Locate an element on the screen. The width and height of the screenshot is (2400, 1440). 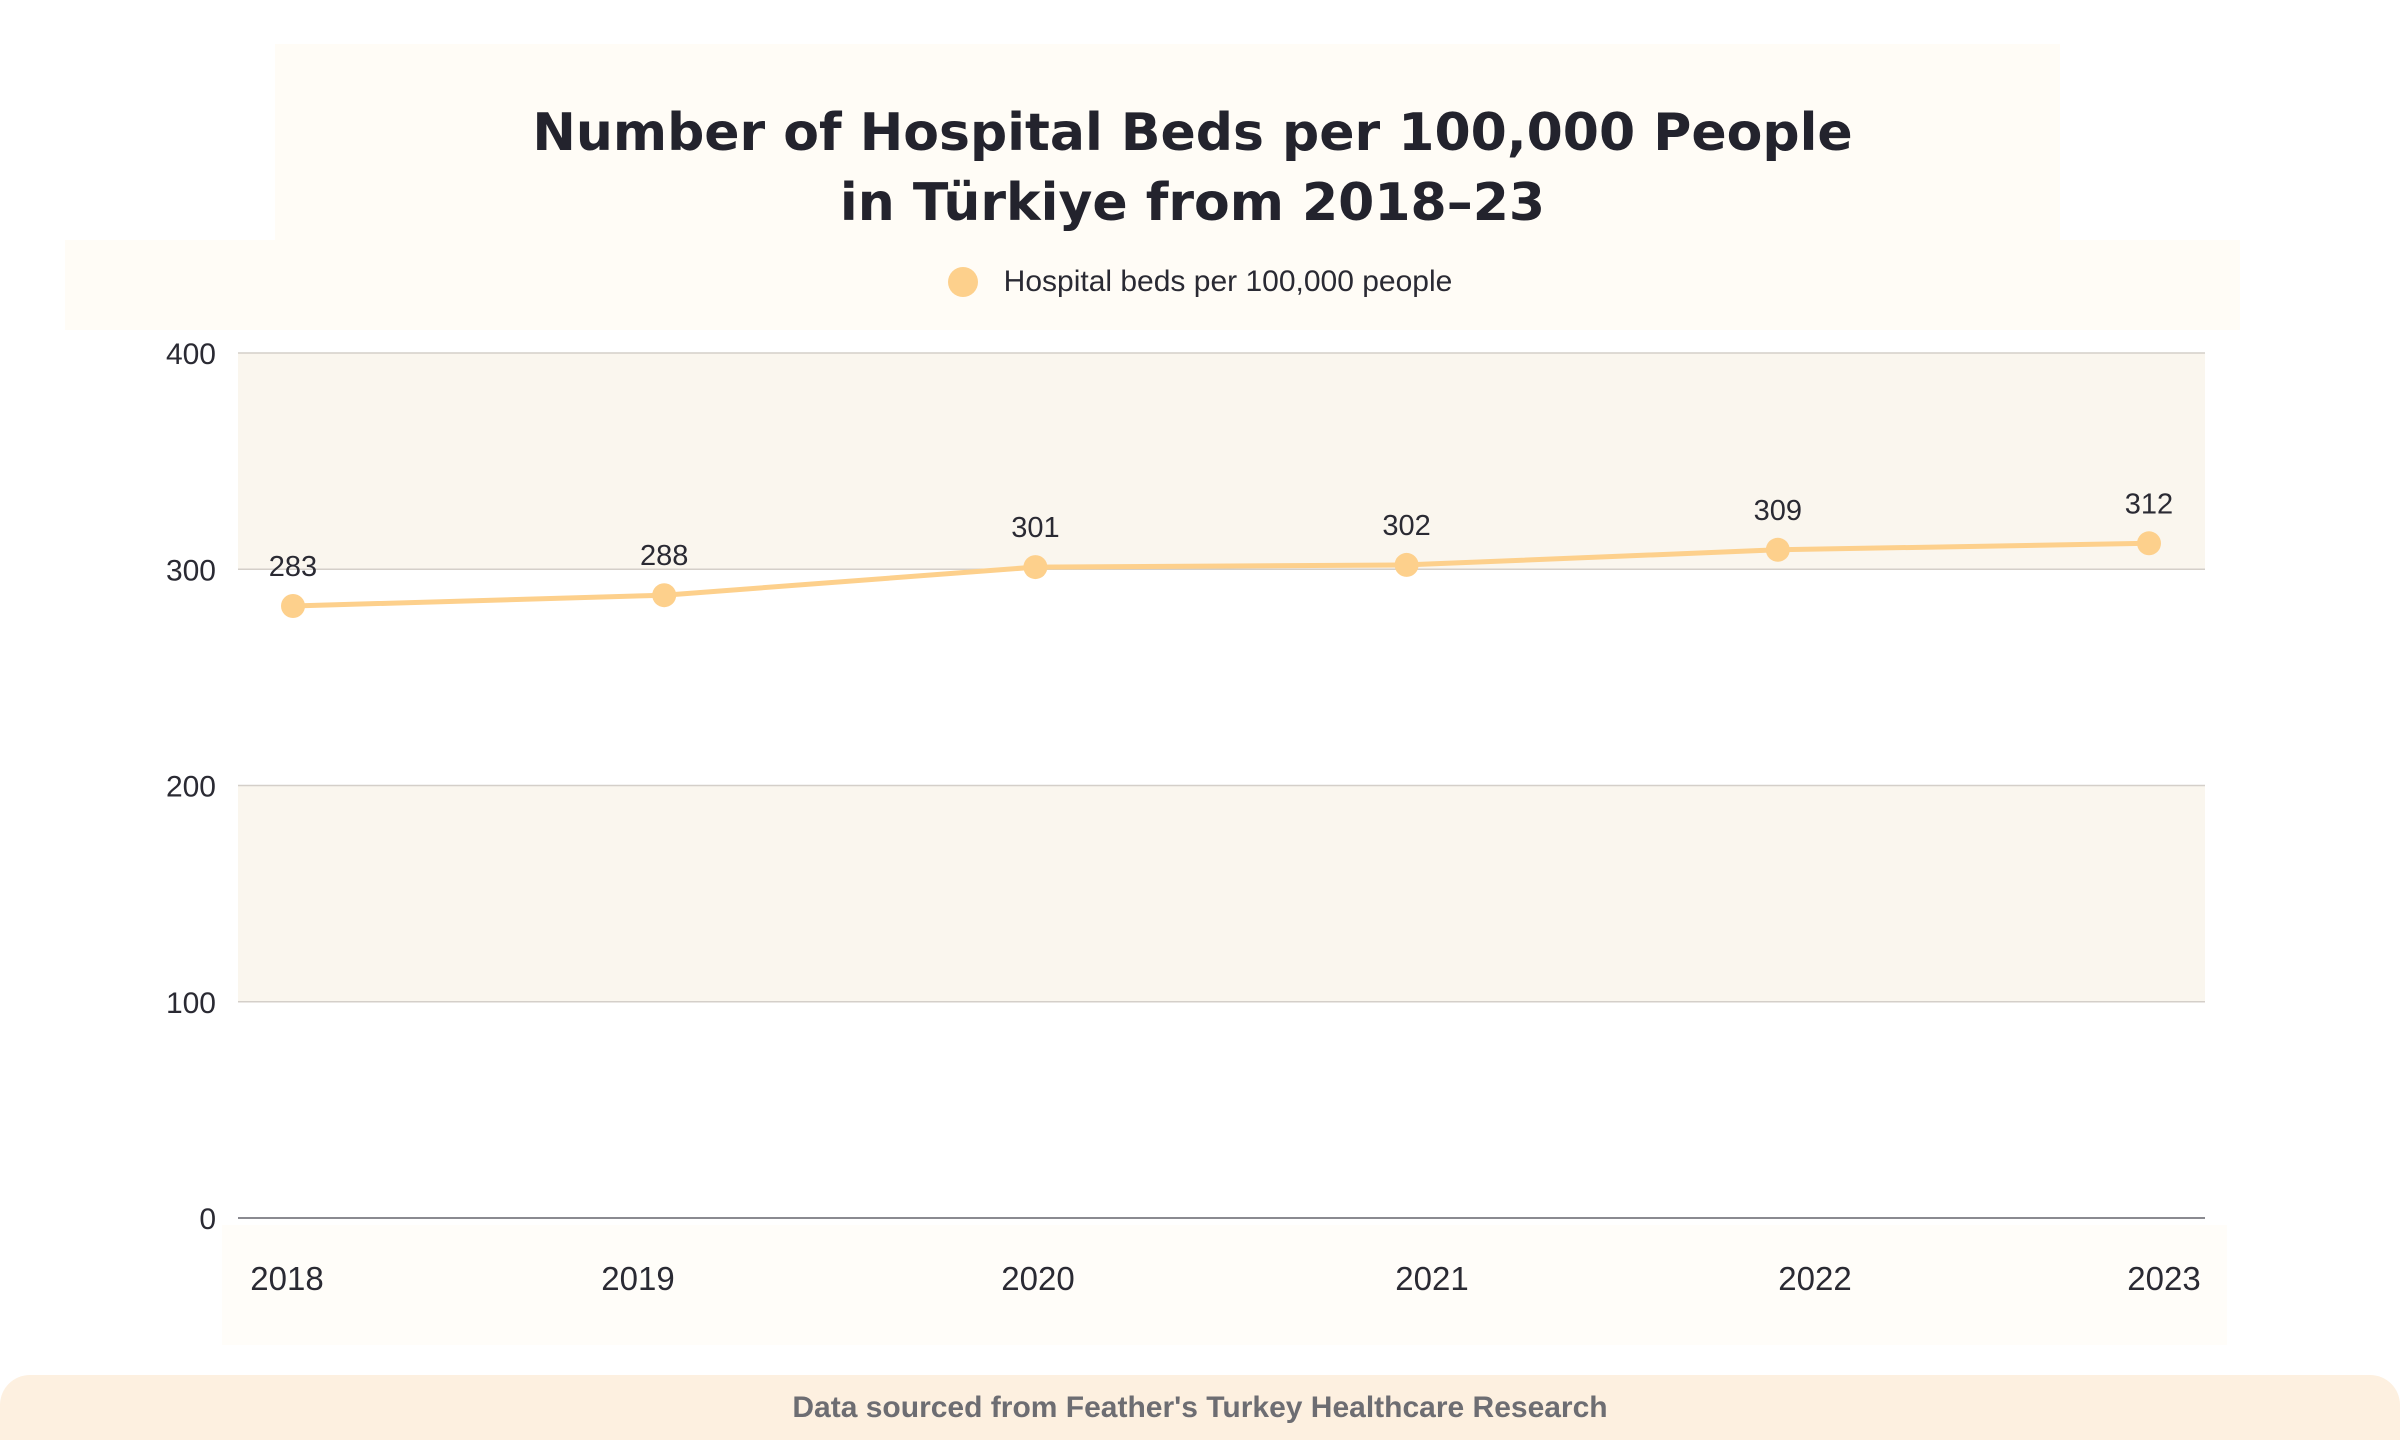
legend-background is located at coordinates (1152, 285).